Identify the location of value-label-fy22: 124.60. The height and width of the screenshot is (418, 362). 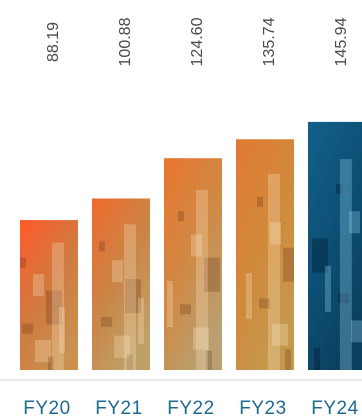
(197, 41).